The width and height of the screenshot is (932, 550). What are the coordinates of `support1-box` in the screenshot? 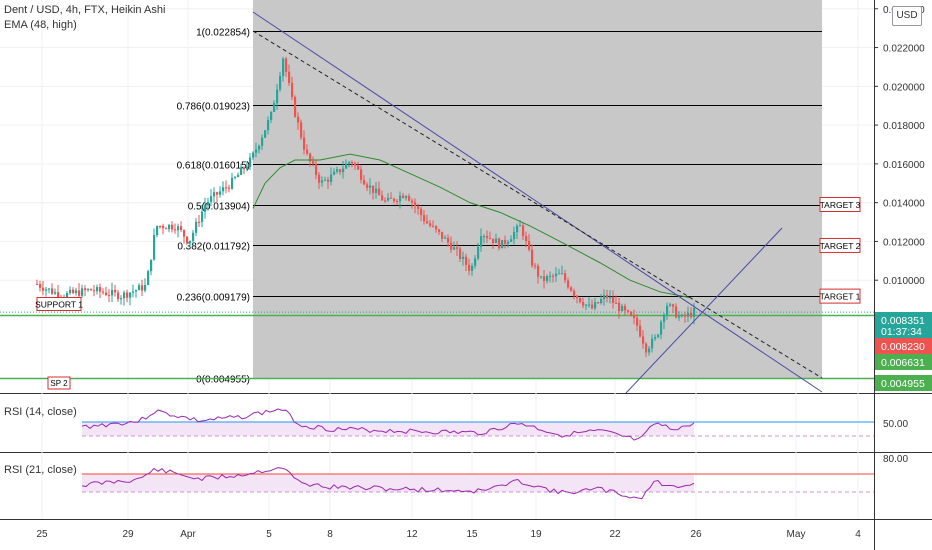 It's located at (59, 304).